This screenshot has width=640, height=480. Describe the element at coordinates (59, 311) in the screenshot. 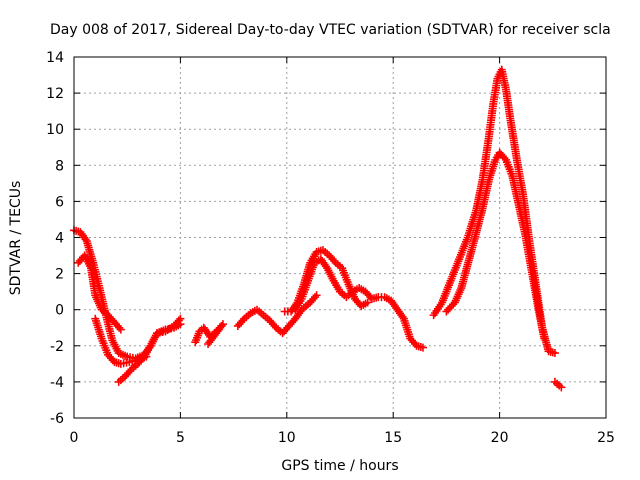

I see `y-tick-label: 0` at that location.